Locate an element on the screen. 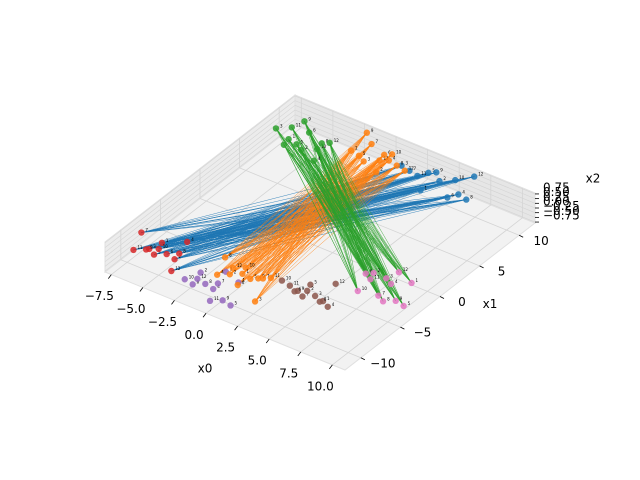 This screenshot has width=640, height=480. y-tick-label: 10 is located at coordinates (541, 241).